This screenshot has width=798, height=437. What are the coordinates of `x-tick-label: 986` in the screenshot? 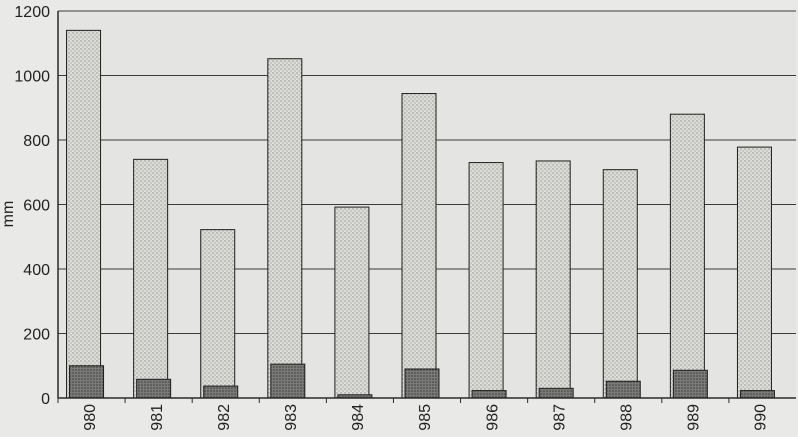 It's located at (492, 417).